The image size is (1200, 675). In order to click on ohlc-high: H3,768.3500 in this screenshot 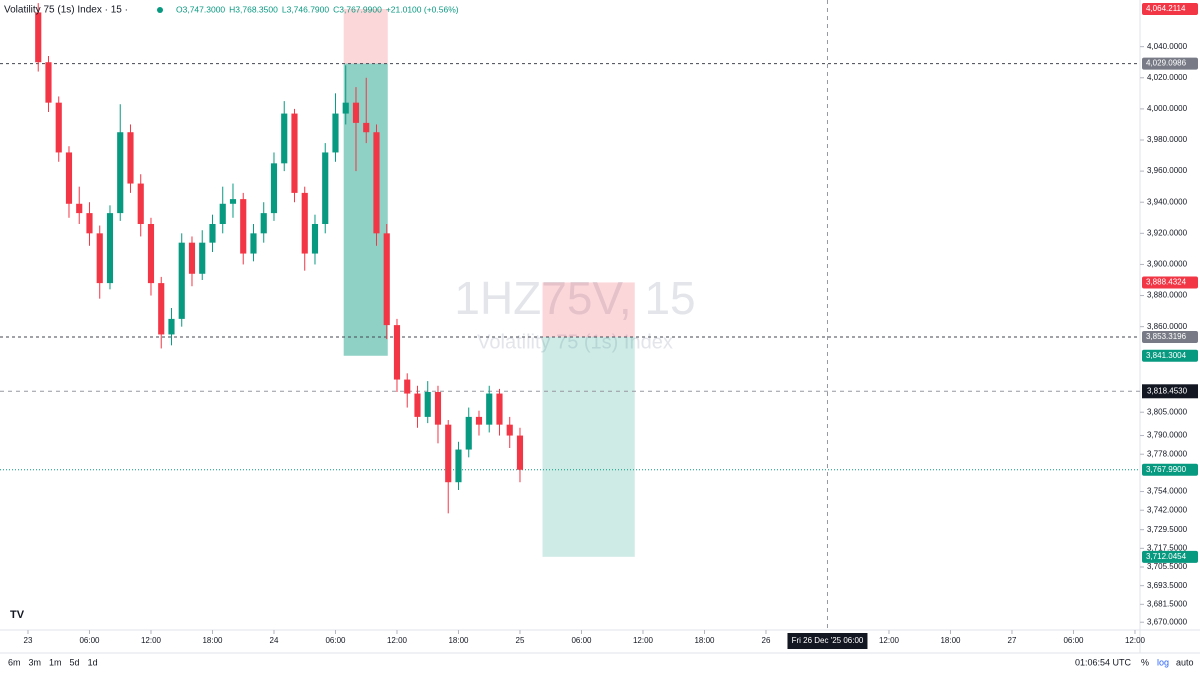, I will do `click(253, 9)`.